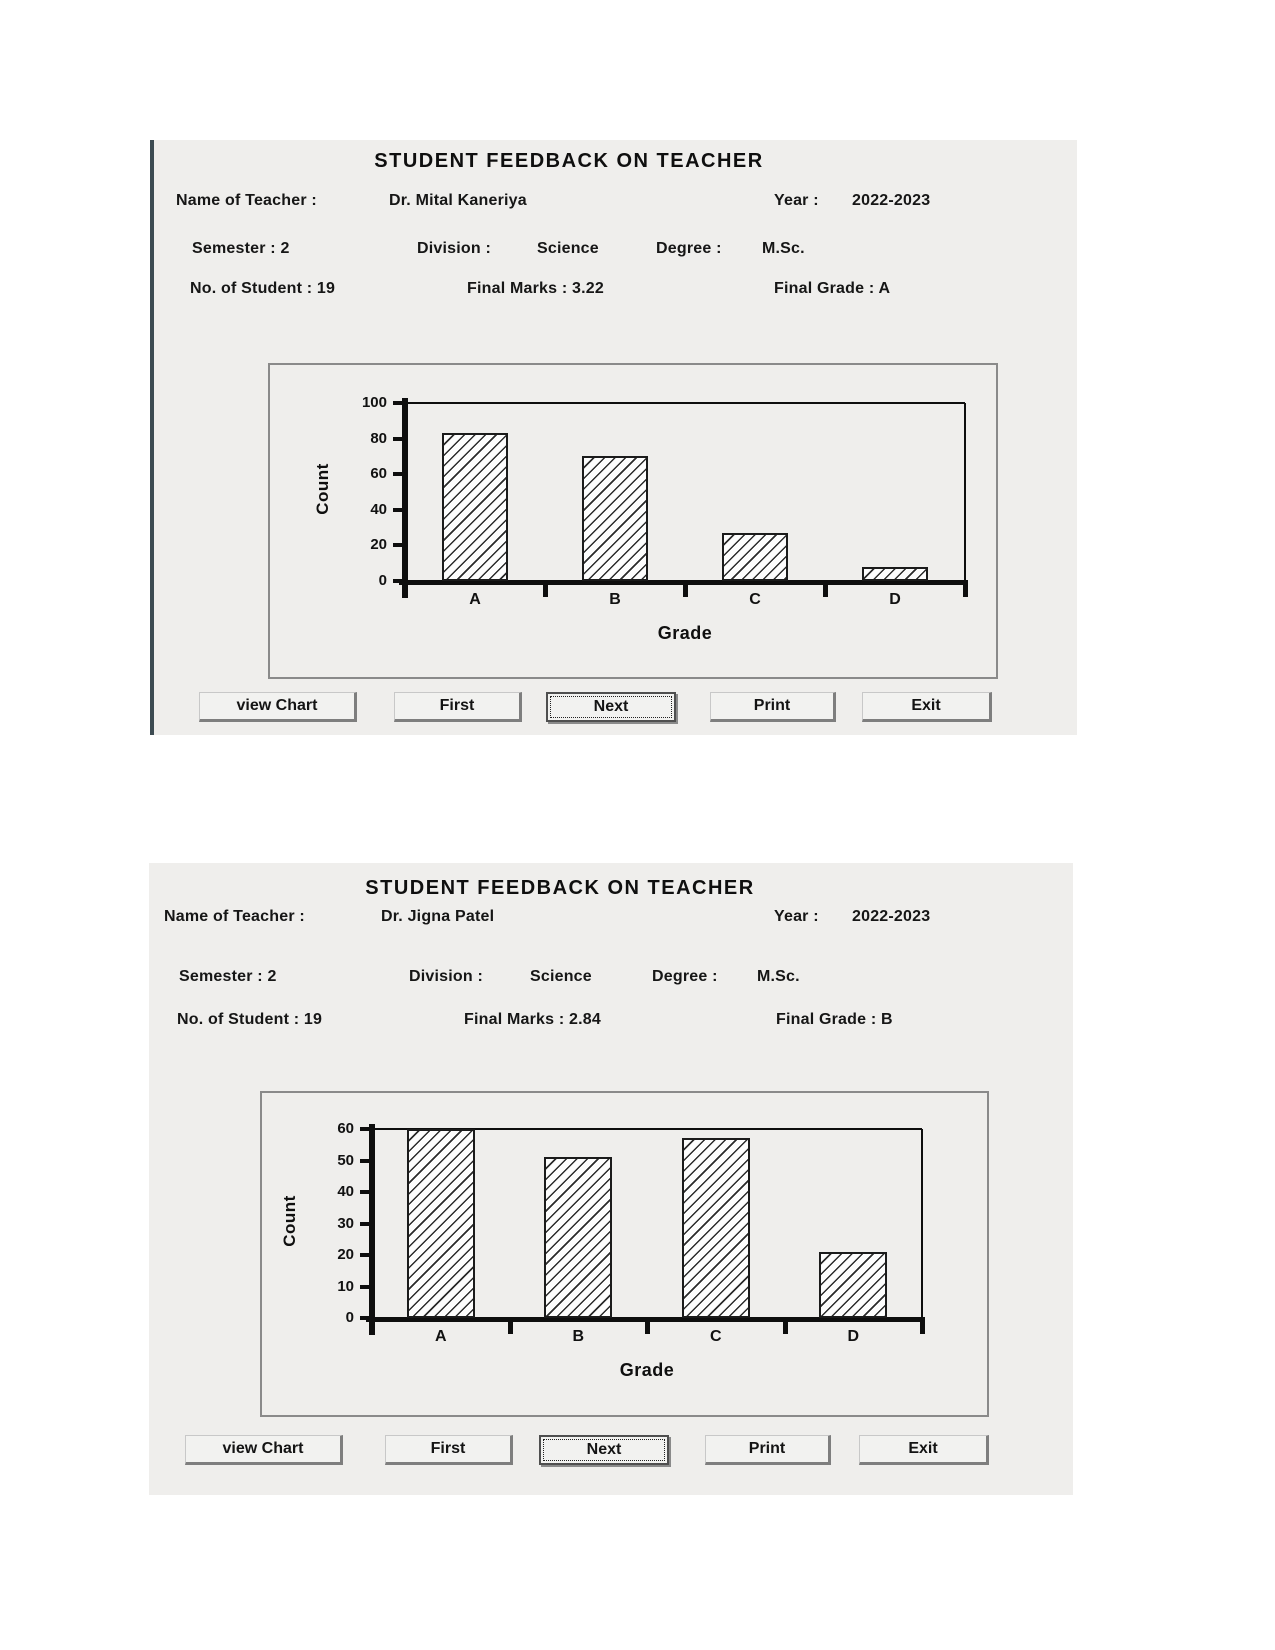 The image size is (1275, 1650). What do you see at coordinates (378, 438) in the screenshot?
I see `y-tick-label: 80` at bounding box center [378, 438].